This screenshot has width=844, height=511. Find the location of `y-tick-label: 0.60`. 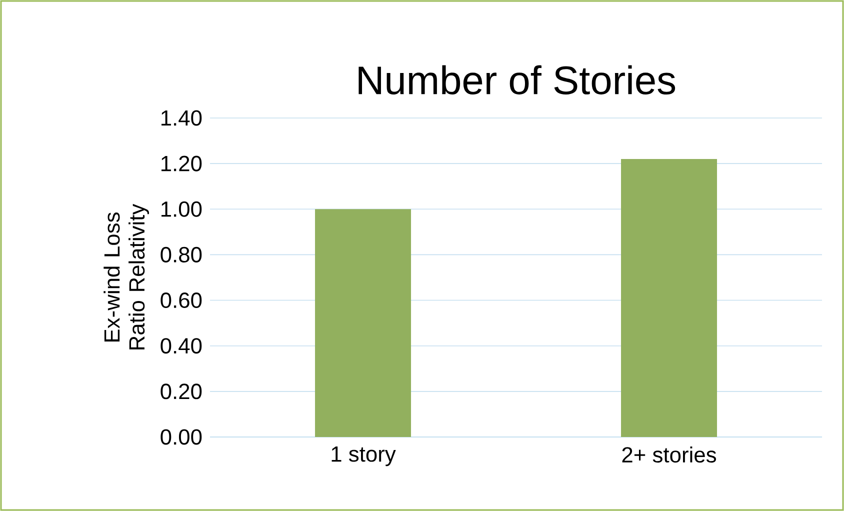

y-tick-label: 0.60 is located at coordinates (181, 300).